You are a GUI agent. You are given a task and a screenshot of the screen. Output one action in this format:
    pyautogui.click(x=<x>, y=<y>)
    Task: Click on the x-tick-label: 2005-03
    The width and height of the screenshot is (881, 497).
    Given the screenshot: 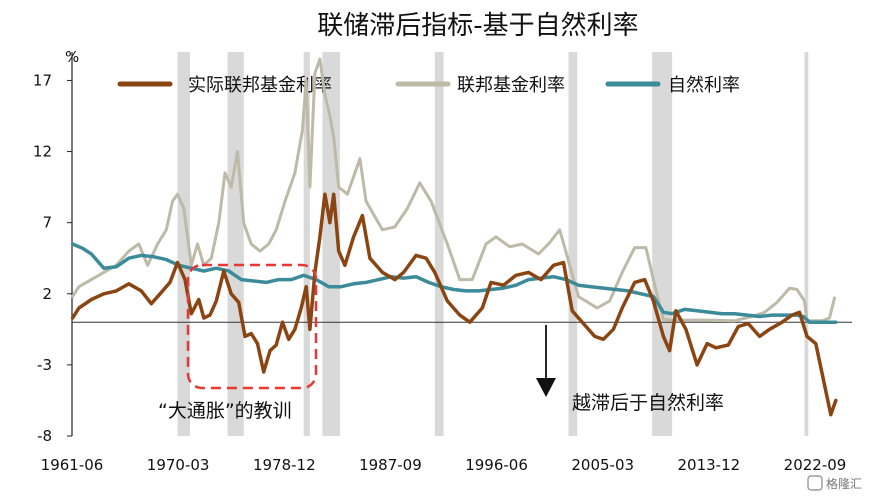 What is the action you would take?
    pyautogui.click(x=602, y=465)
    